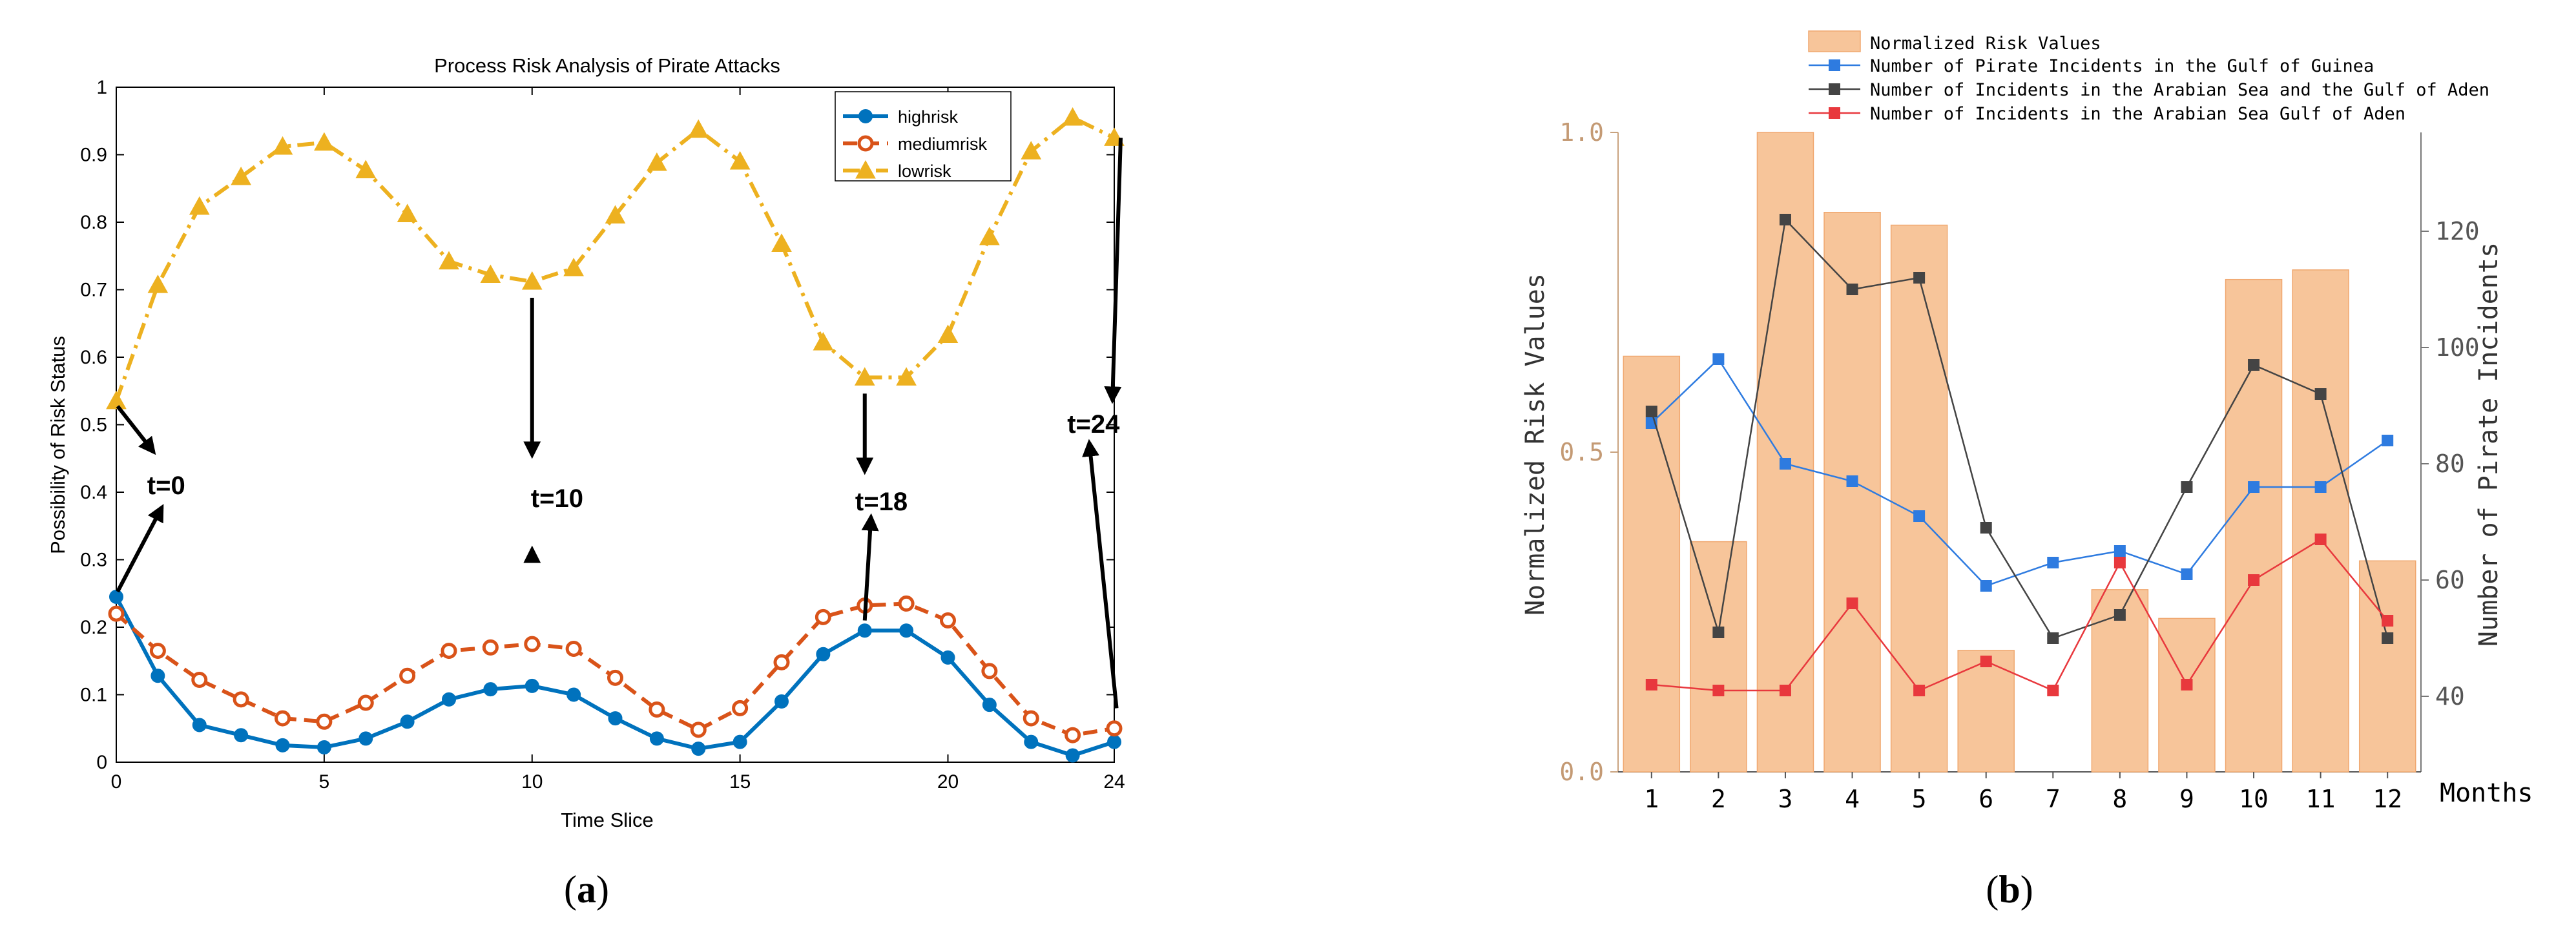 Image resolution: width=2576 pixels, height=934 pixels. What do you see at coordinates (586, 889) in the screenshot?
I see `panel-a-label: (a)` at bounding box center [586, 889].